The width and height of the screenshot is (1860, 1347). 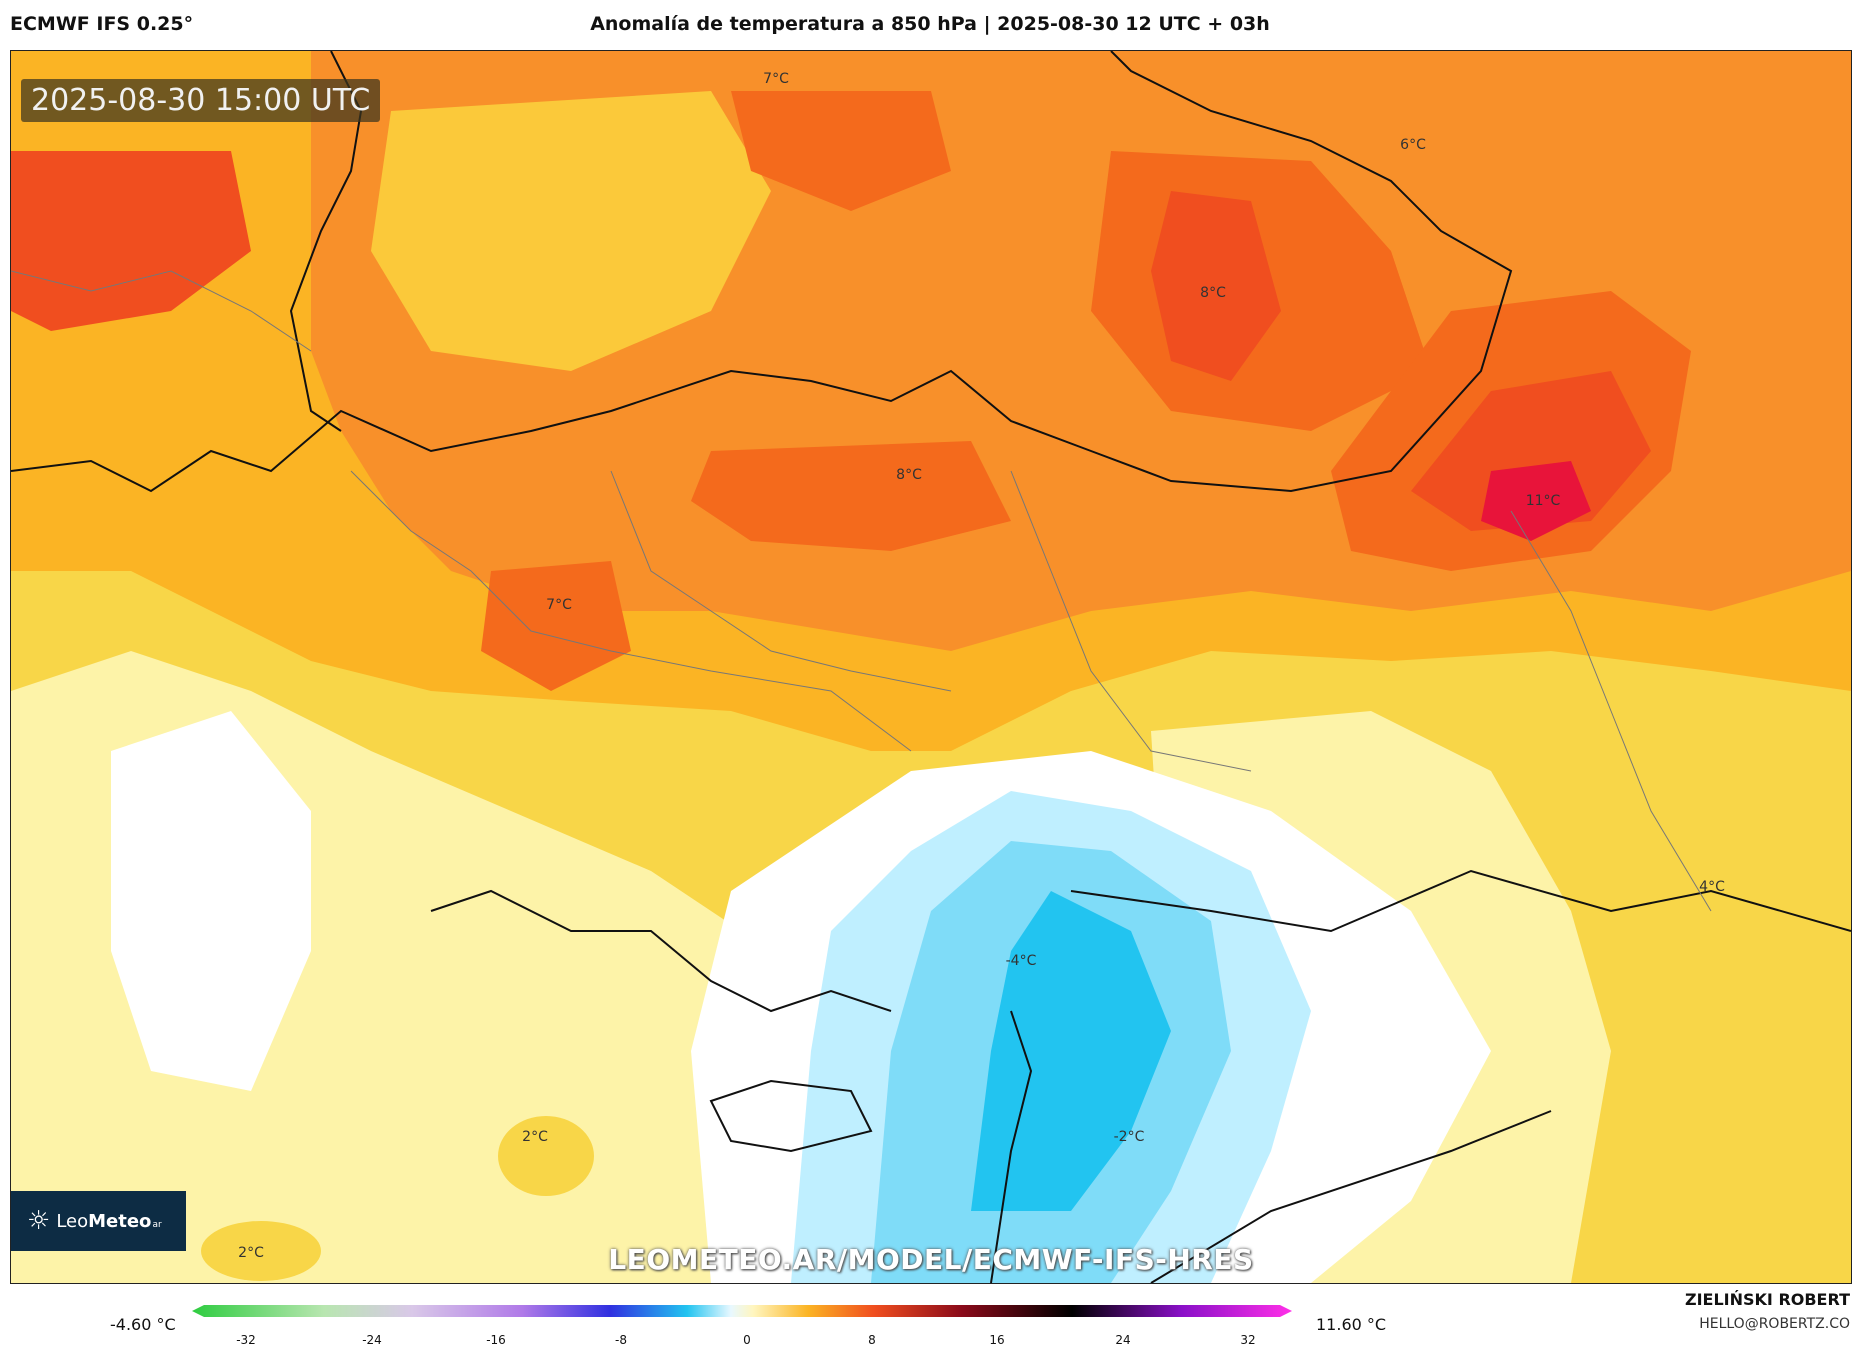 What do you see at coordinates (909, 475) in the screenshot?
I see `contour-label-8-anatolia: 8°C` at bounding box center [909, 475].